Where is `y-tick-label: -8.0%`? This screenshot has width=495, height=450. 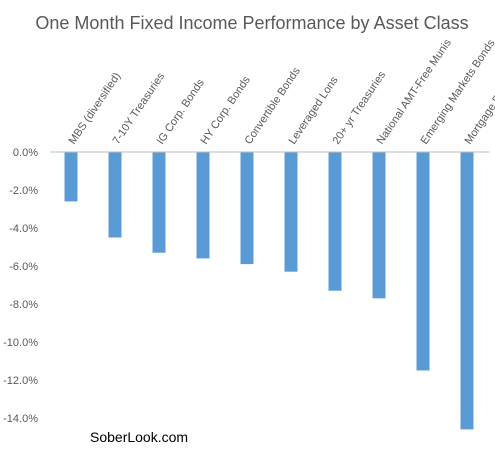 y-tick-label: -8.0% is located at coordinates (23, 305).